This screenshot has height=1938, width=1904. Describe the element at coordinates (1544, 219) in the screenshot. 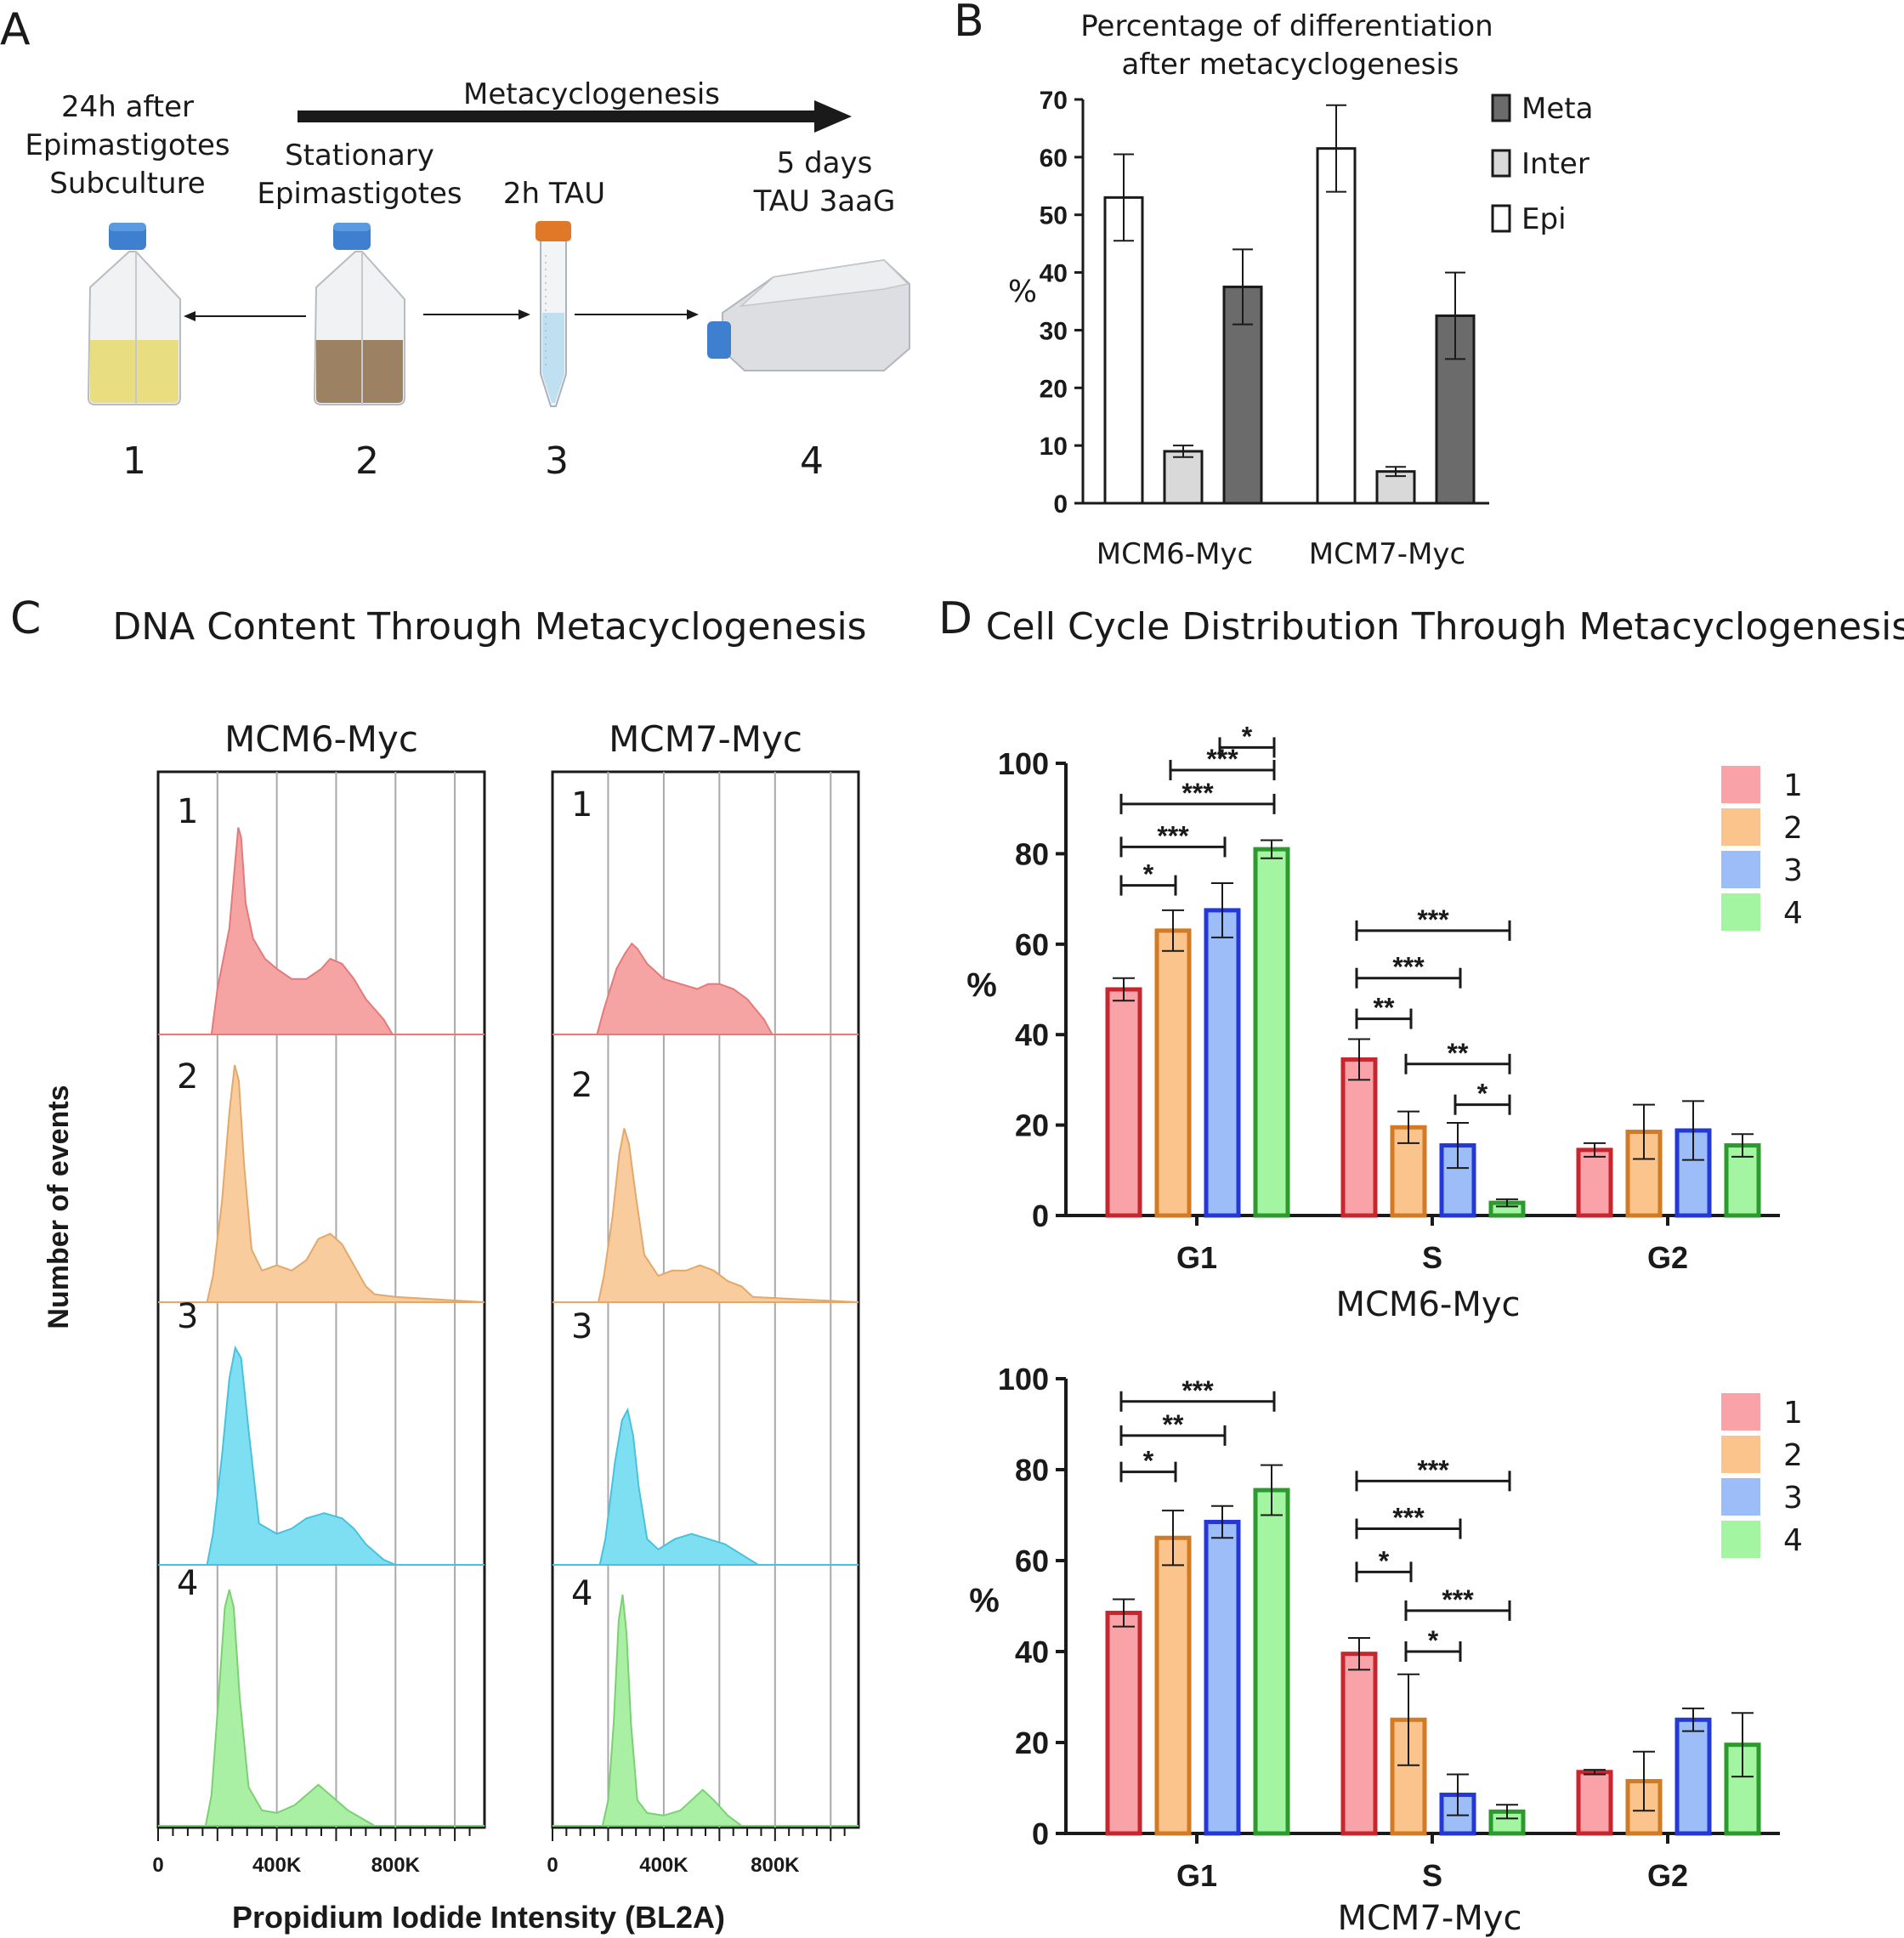

I see `panel-b-legend-label: Epi` at that location.